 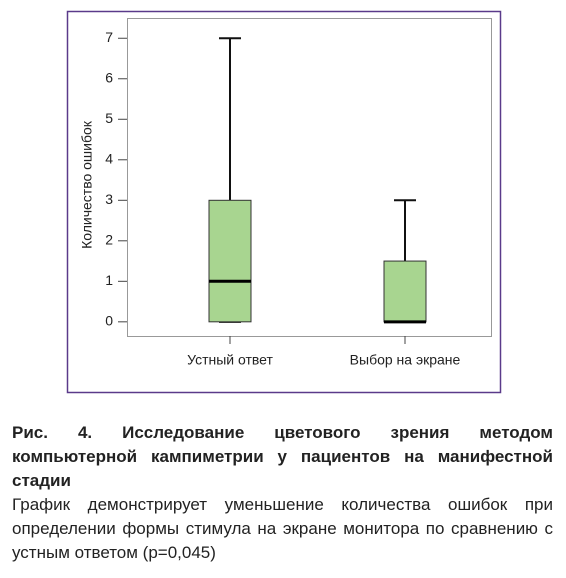 What do you see at coordinates (109, 240) in the screenshot?
I see `y-tick-label: 2` at bounding box center [109, 240].